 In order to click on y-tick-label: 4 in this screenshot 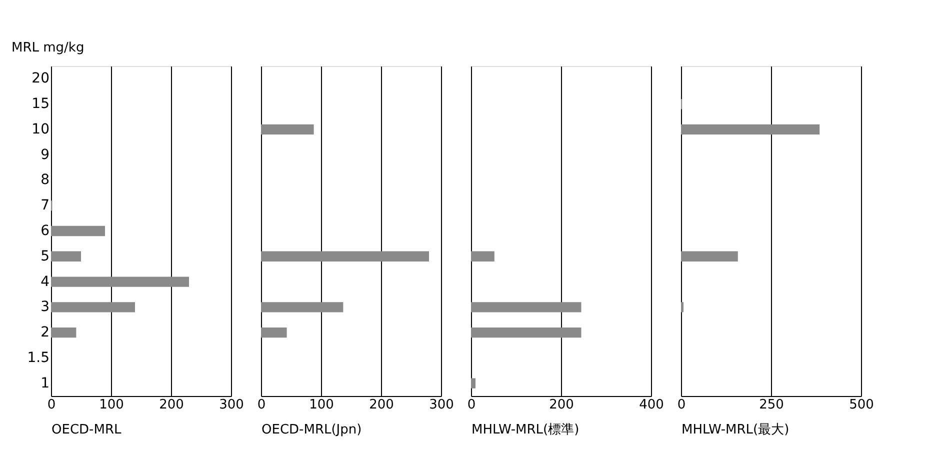, I will do `click(45, 282)`.